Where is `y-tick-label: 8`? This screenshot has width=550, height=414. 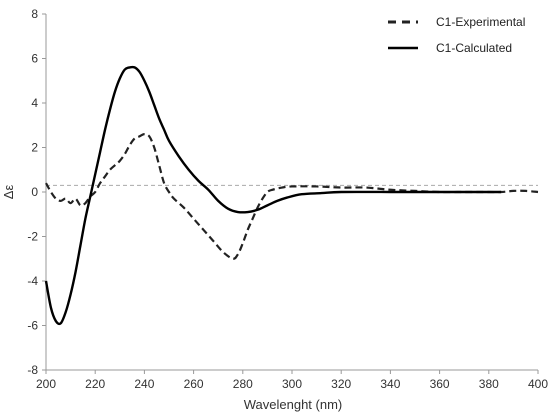 y-tick-label: 8 is located at coordinates (34, 14).